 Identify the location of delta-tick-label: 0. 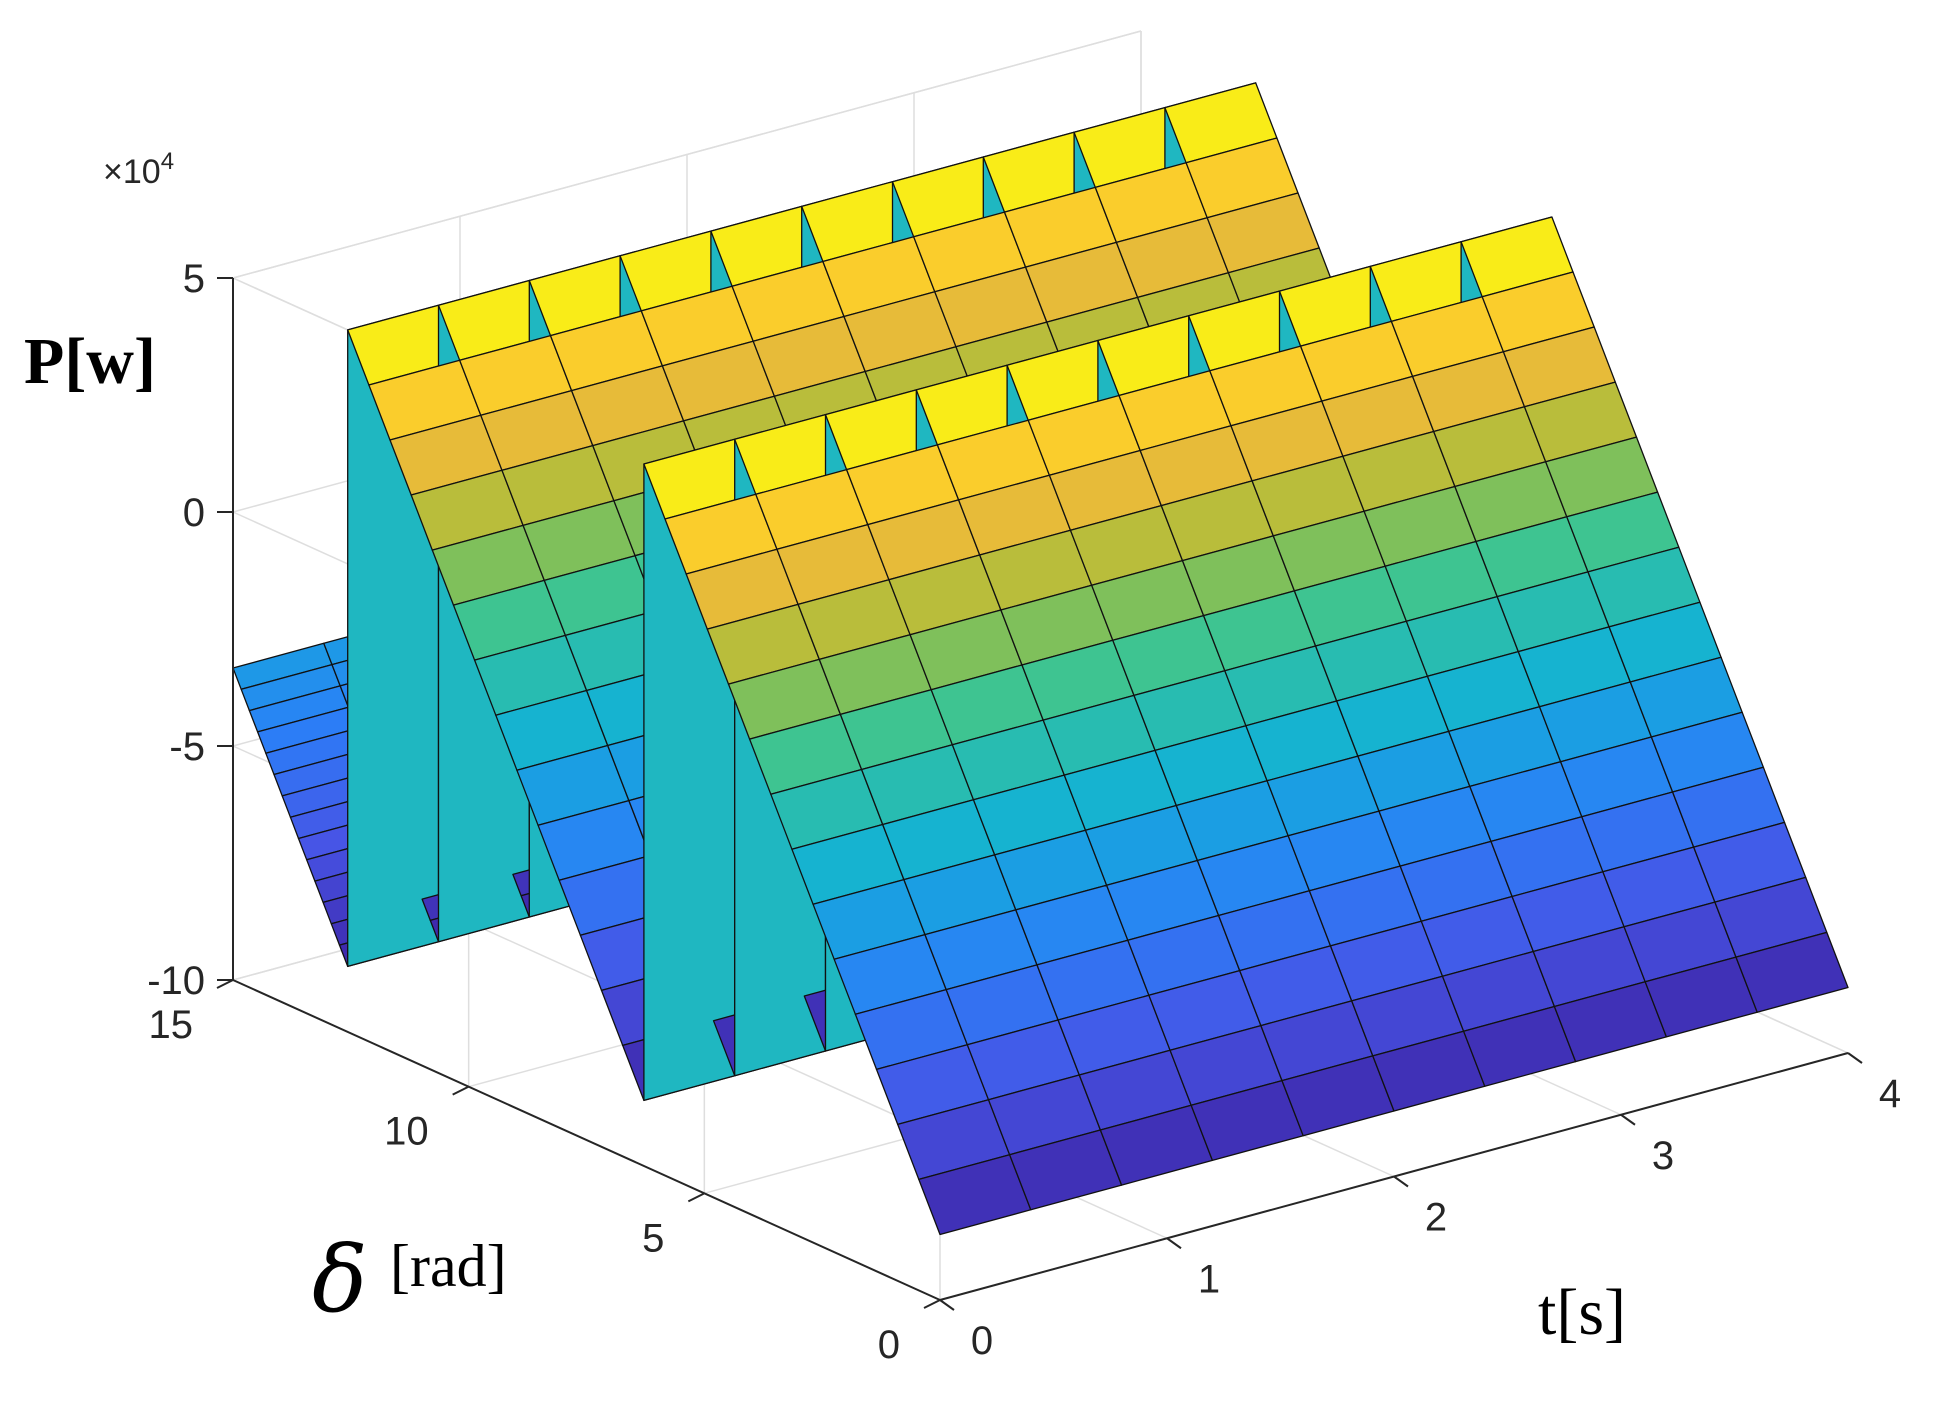
(889, 1345).